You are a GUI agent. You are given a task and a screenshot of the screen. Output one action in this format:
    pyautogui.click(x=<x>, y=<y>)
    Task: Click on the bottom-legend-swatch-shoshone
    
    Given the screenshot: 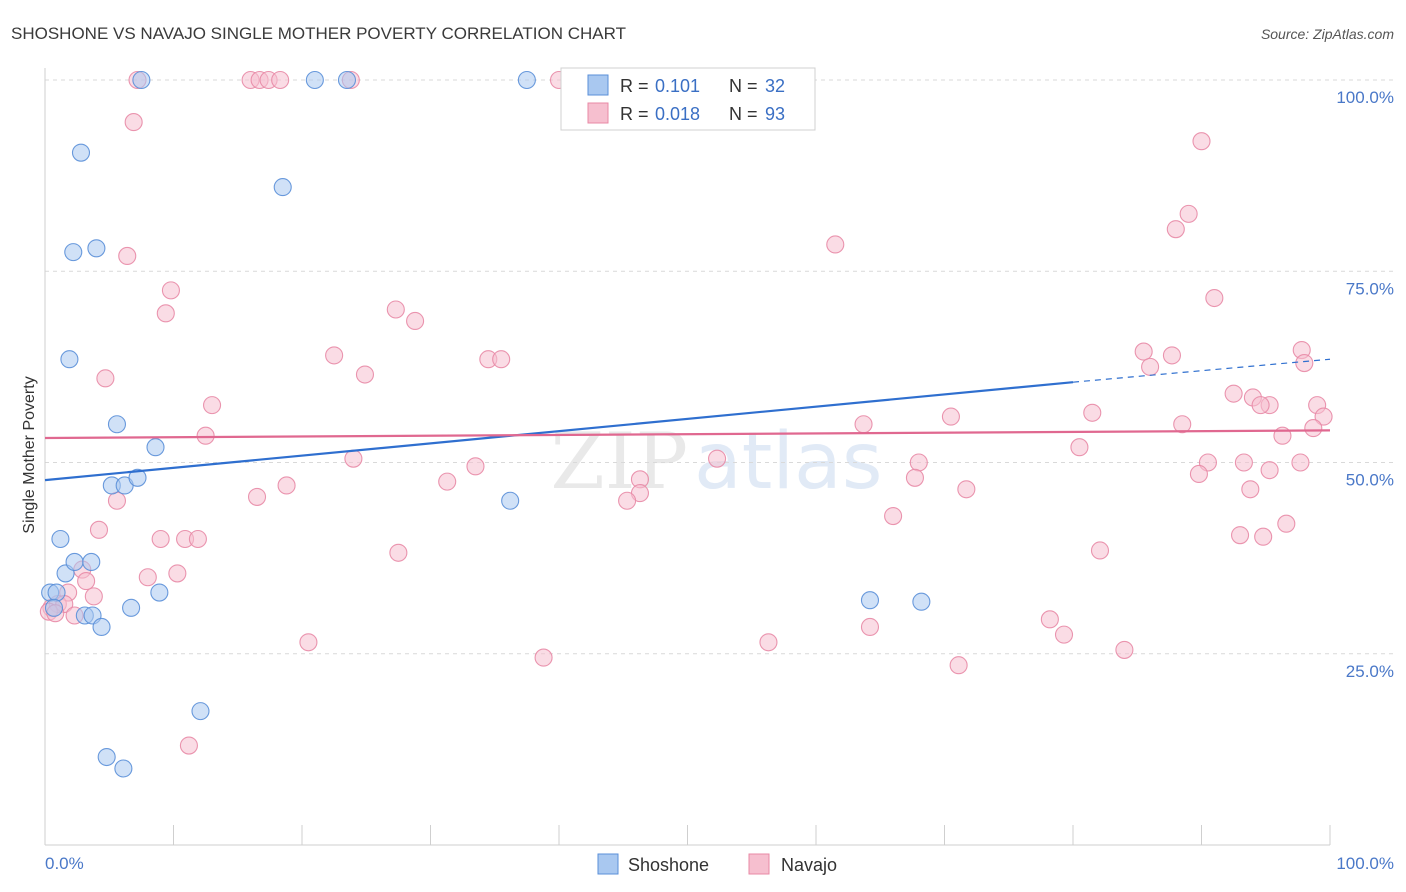 What is the action you would take?
    pyautogui.click(x=608, y=864)
    